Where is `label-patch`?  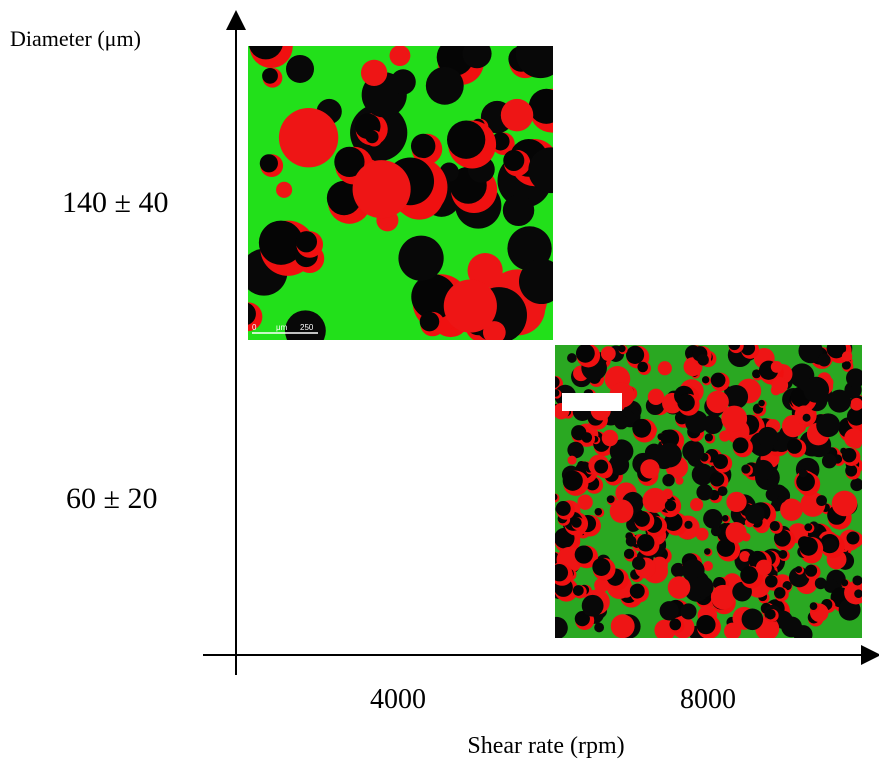
label-patch is located at coordinates (592, 402).